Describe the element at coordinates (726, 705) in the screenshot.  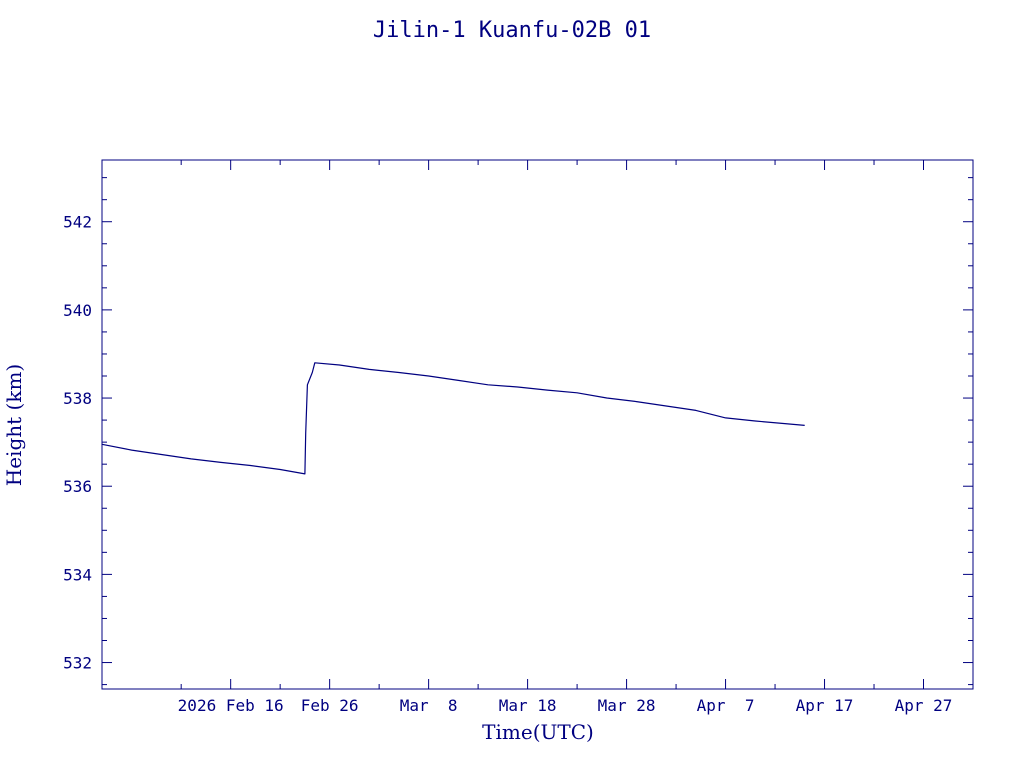
I see `x-tick-label-5: Apr 7` at that location.